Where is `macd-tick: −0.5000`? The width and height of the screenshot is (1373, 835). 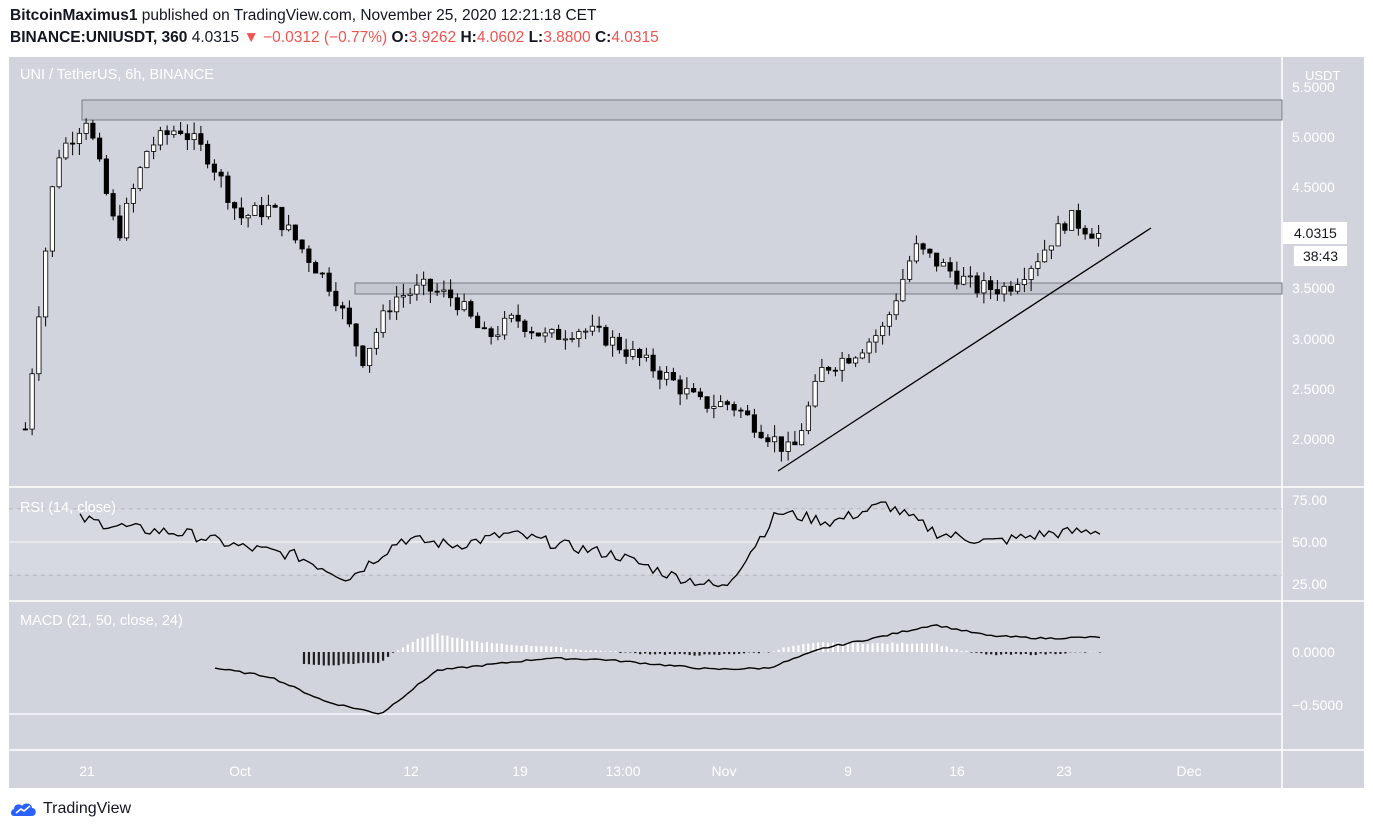
macd-tick: −0.5000 is located at coordinates (1317, 705).